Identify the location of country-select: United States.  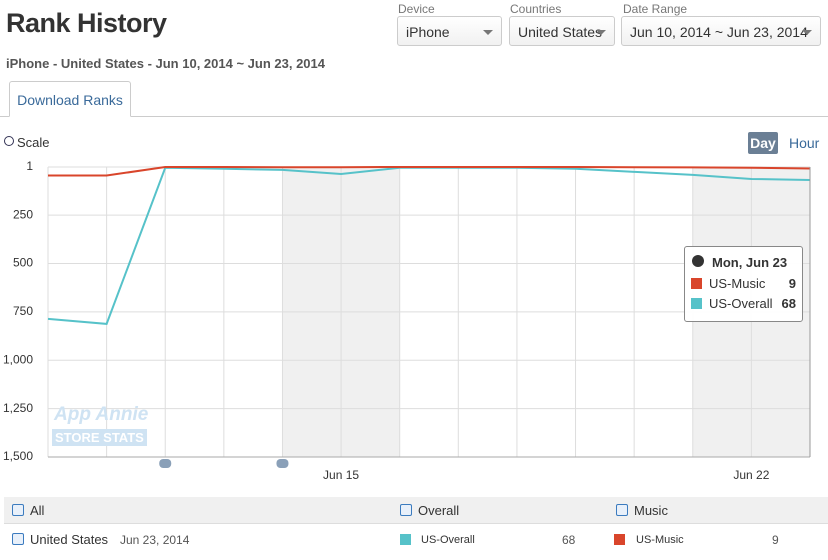
(562, 31).